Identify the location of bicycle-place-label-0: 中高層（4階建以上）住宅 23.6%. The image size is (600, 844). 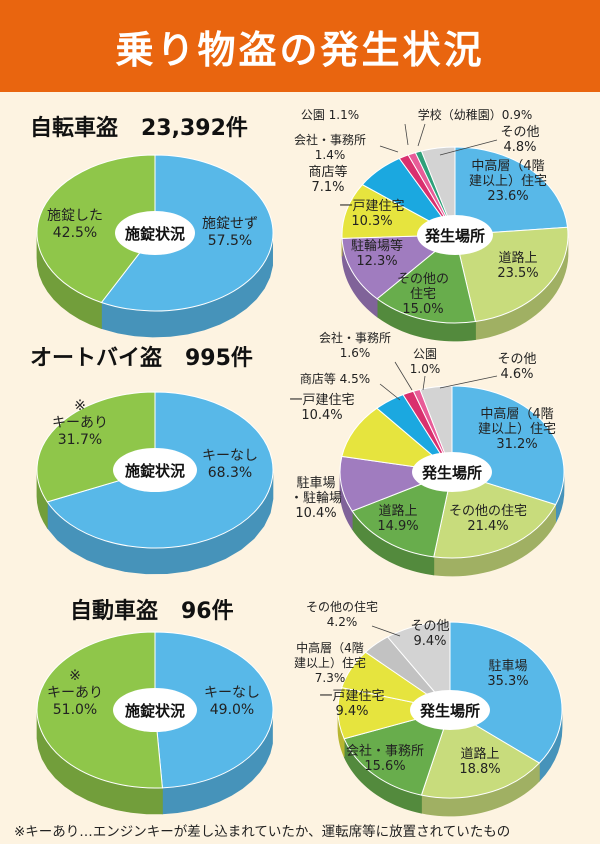
(508, 181).